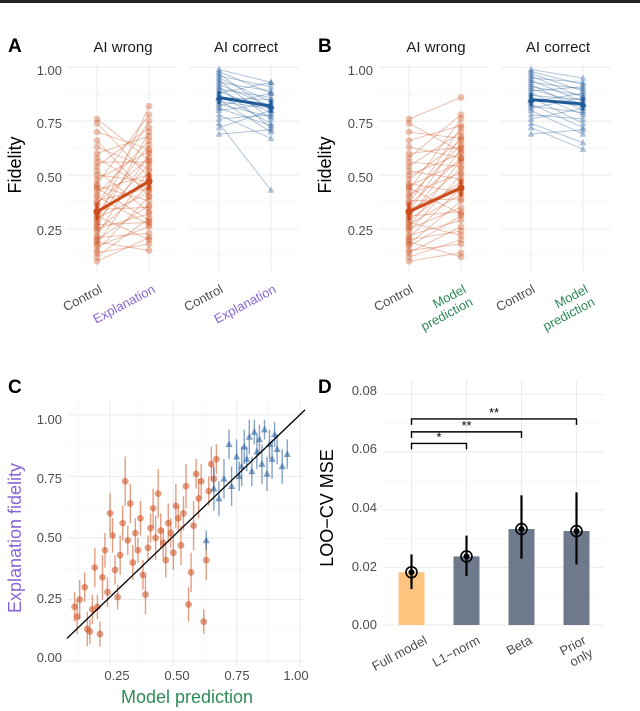  Describe the element at coordinates (187, 697) in the screenshot. I see `panel-c-xlabel: Model prediction` at that location.